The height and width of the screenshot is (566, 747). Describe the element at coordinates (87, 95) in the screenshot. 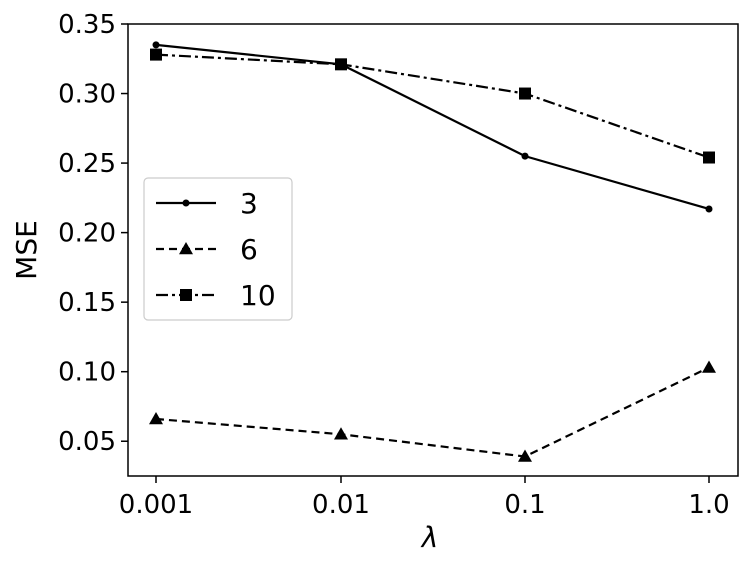

I see `y-tick-label: 0.30` at that location.